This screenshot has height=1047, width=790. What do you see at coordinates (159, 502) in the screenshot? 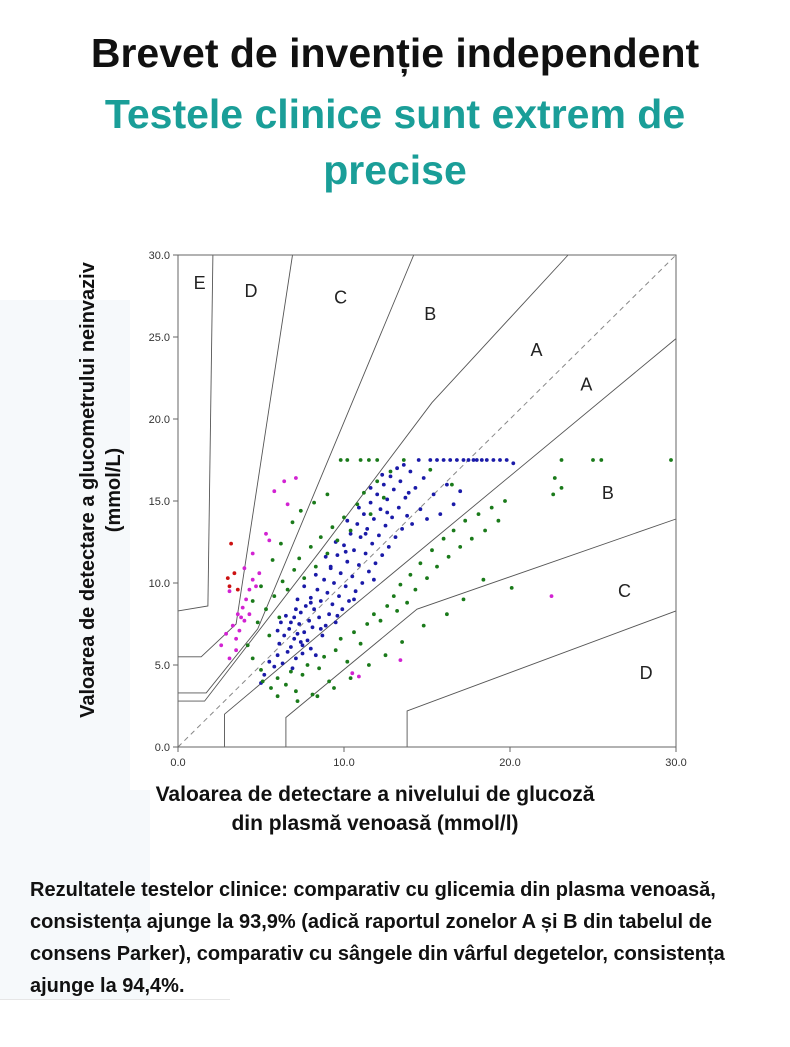
I see `y-tick-label: 15.0` at bounding box center [159, 502].